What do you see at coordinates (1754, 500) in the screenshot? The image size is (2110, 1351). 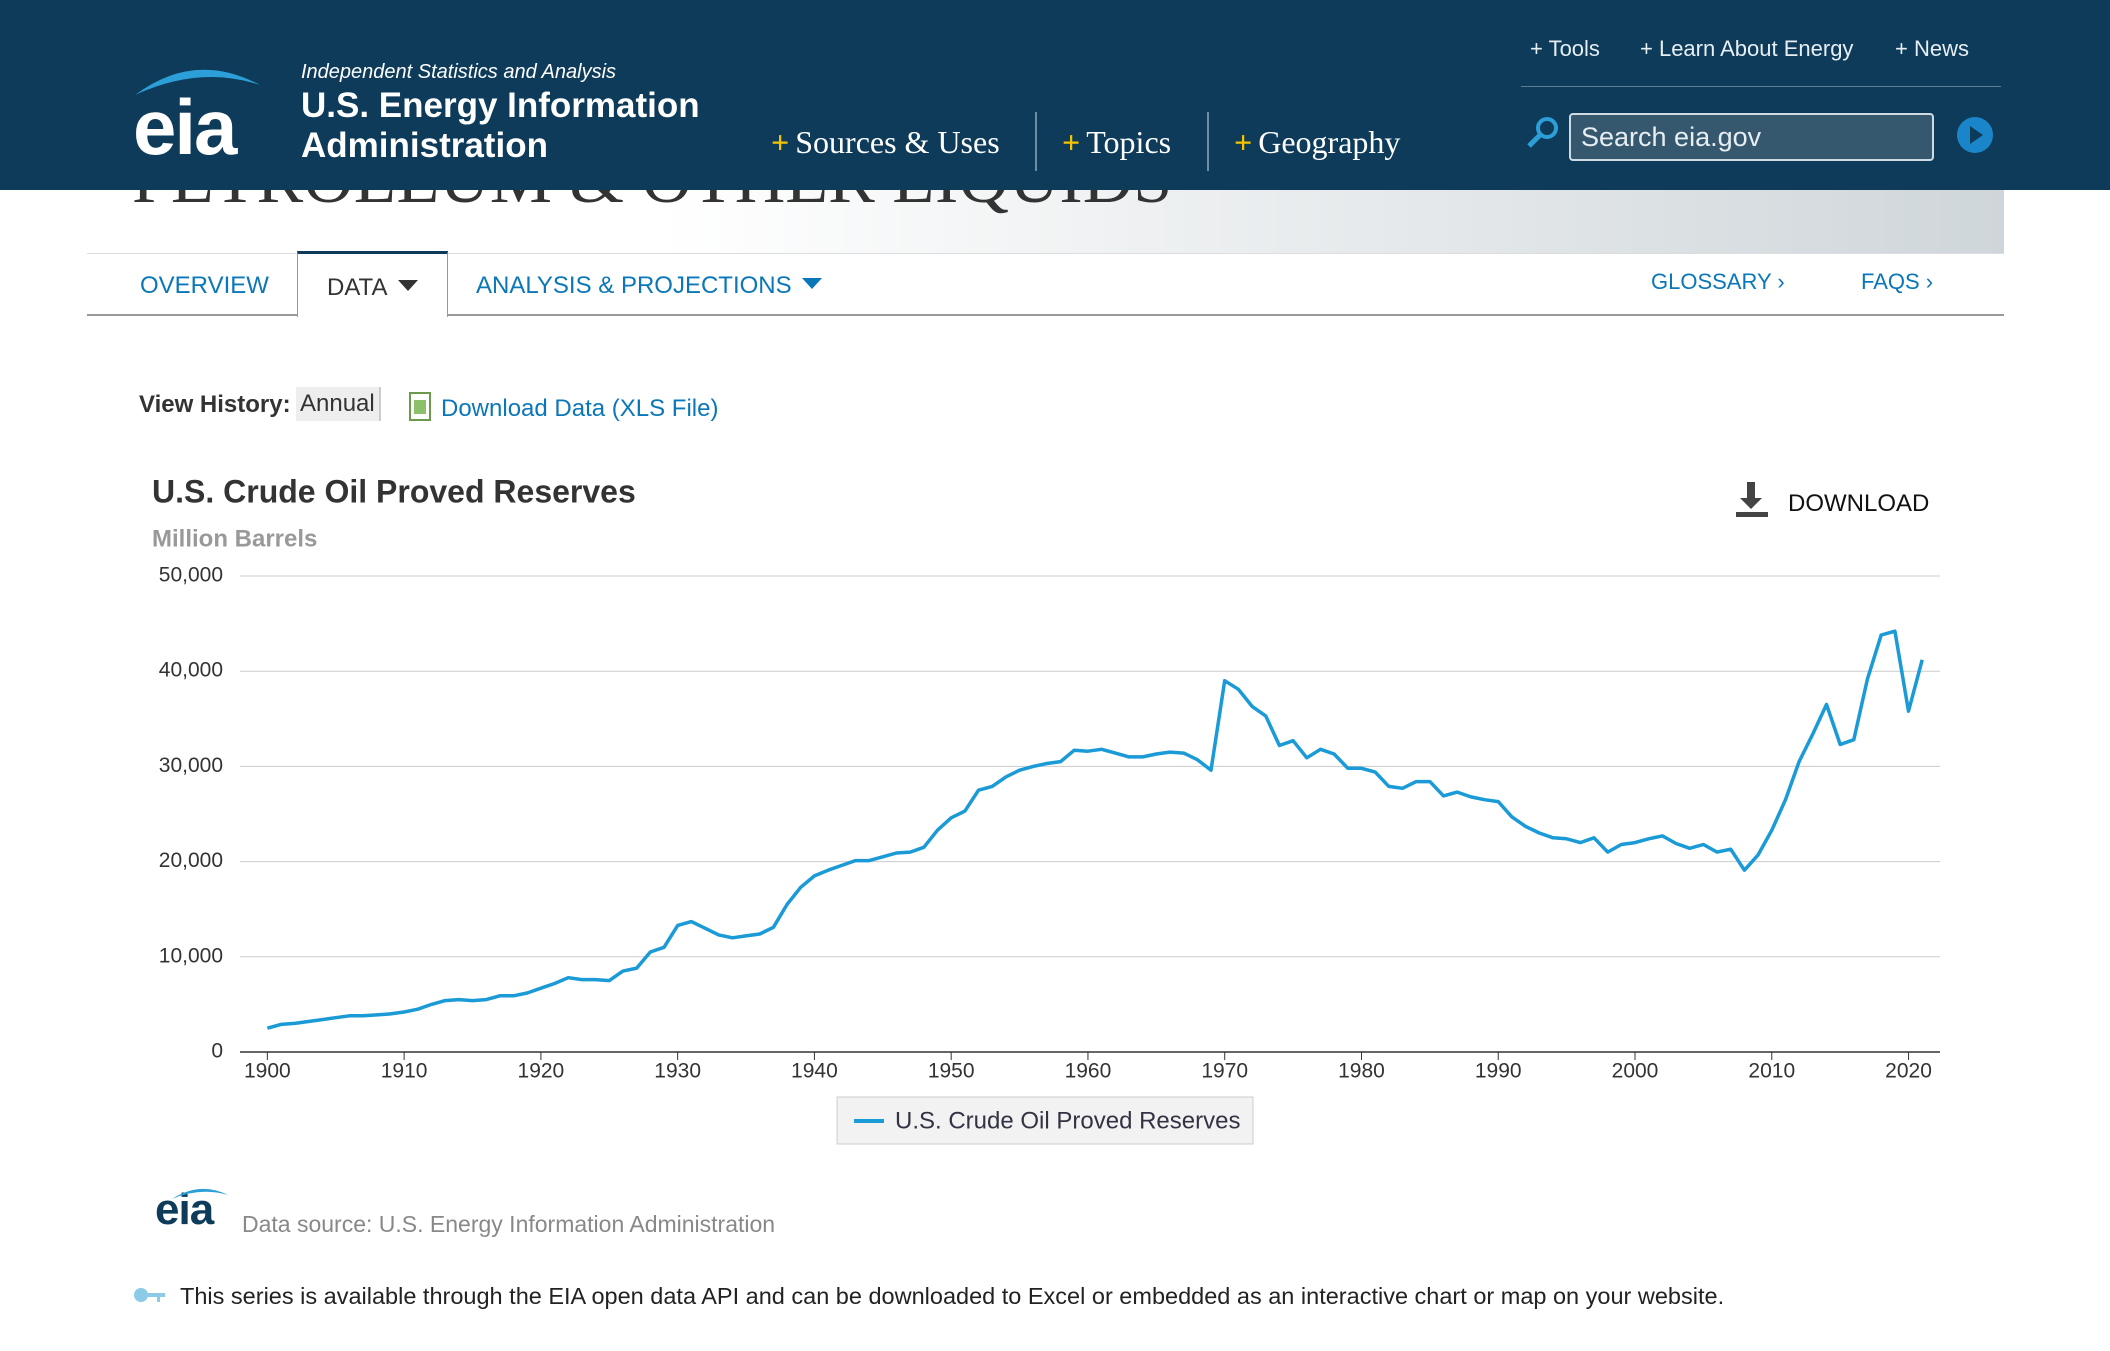 I see `download-icon` at bounding box center [1754, 500].